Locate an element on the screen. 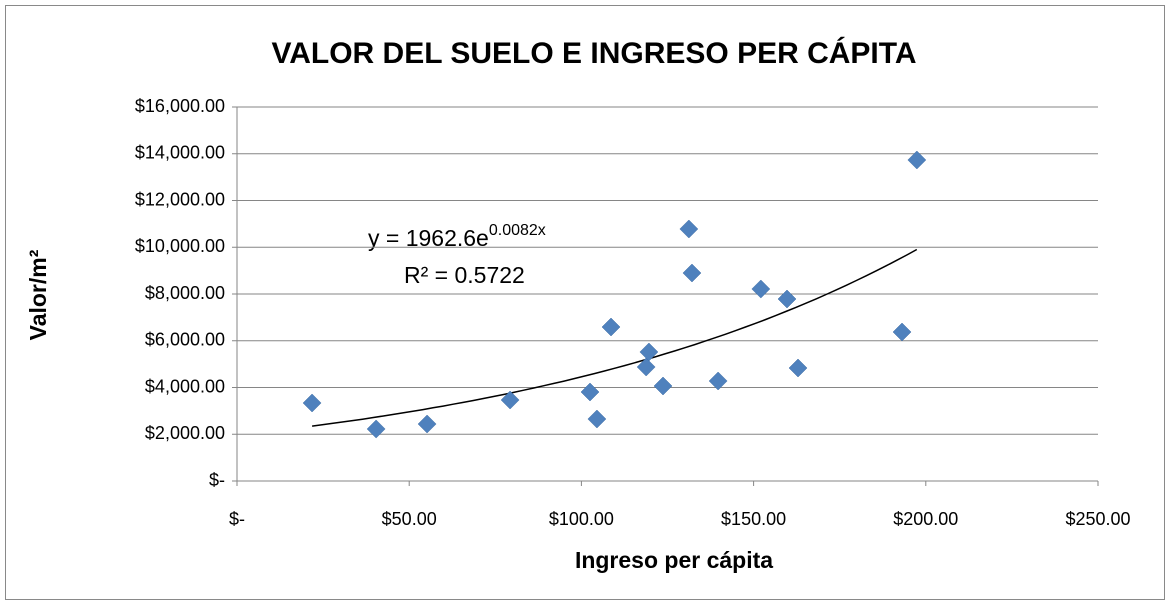 This screenshot has width=1171, height=611. x-axis-label: Ingreso per cápita is located at coordinates (674, 560).